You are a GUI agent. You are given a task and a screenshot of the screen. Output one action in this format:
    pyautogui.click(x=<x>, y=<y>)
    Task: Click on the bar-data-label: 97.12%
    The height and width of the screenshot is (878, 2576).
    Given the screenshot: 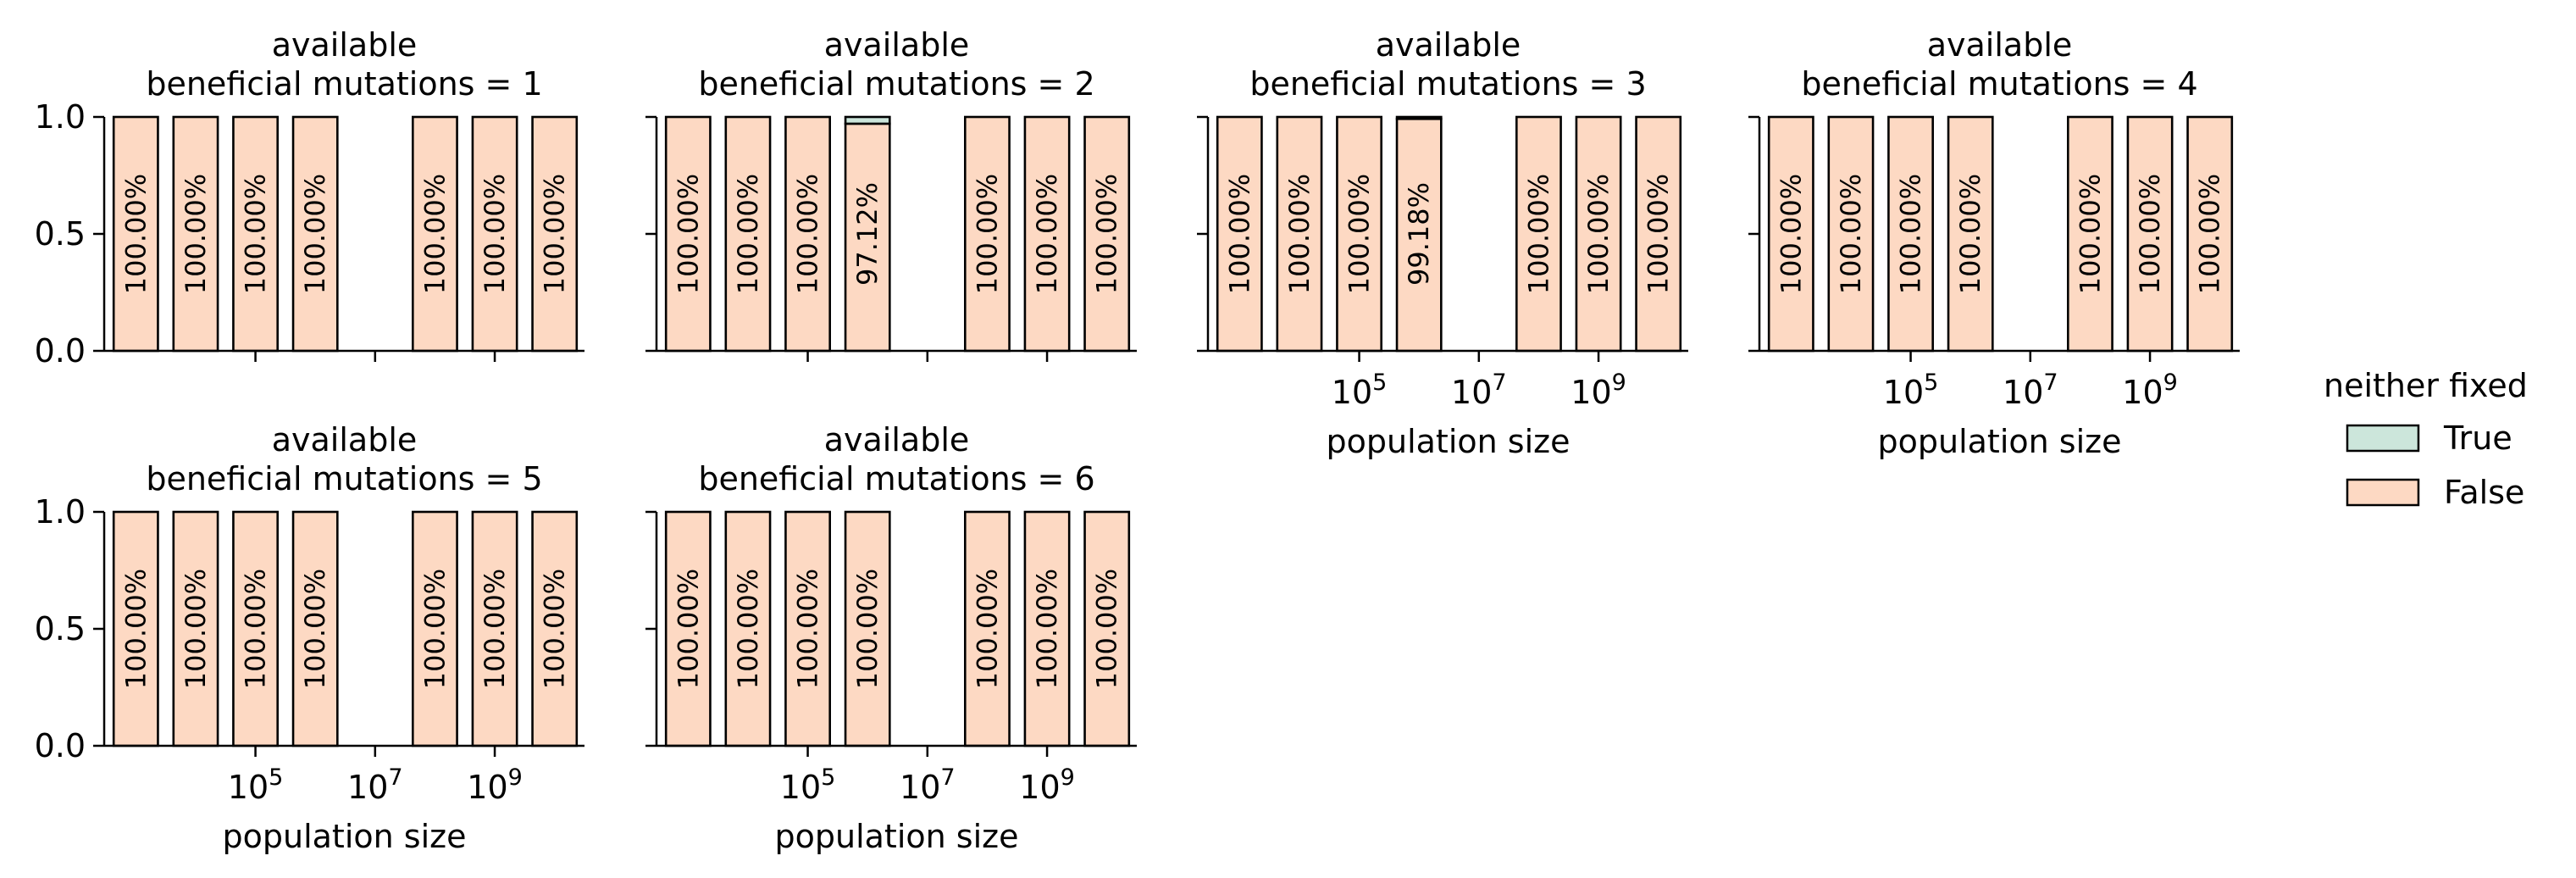 What is the action you would take?
    pyautogui.click(x=867, y=234)
    